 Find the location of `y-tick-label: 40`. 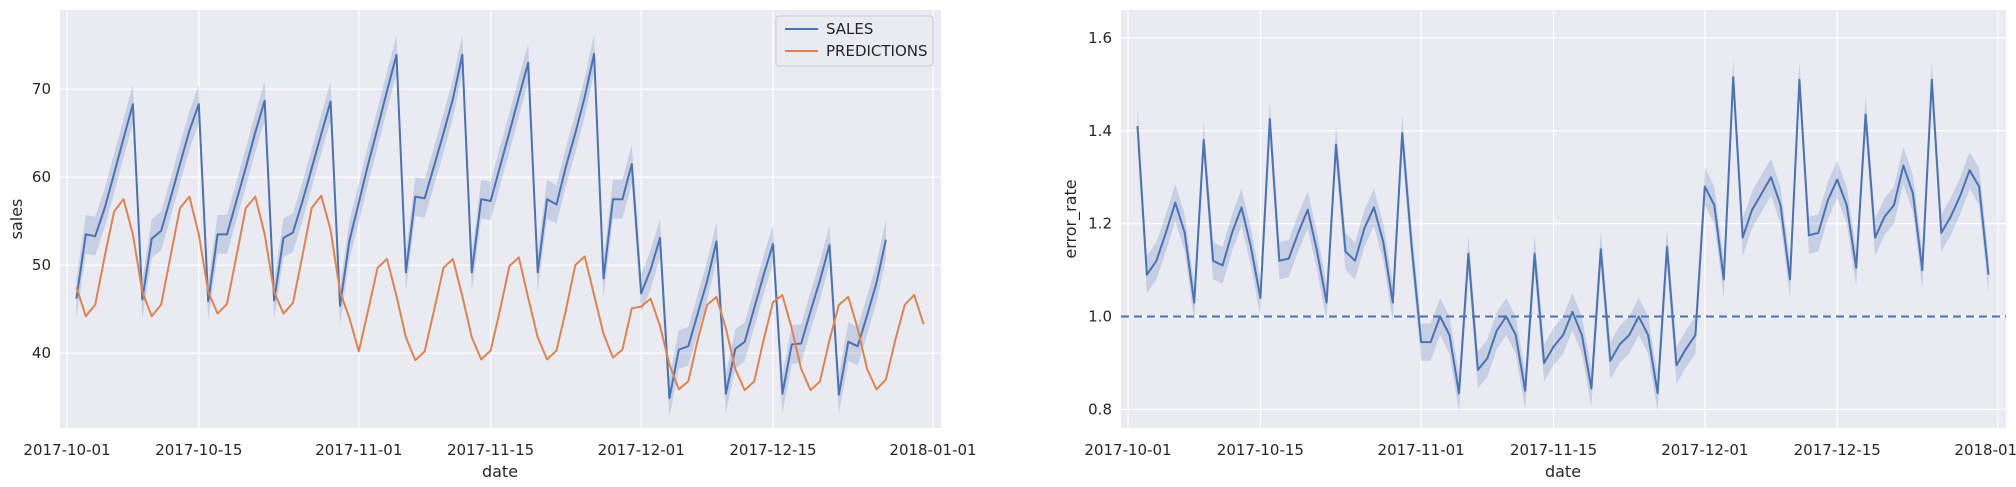

y-tick-label: 40 is located at coordinates (41, 353).